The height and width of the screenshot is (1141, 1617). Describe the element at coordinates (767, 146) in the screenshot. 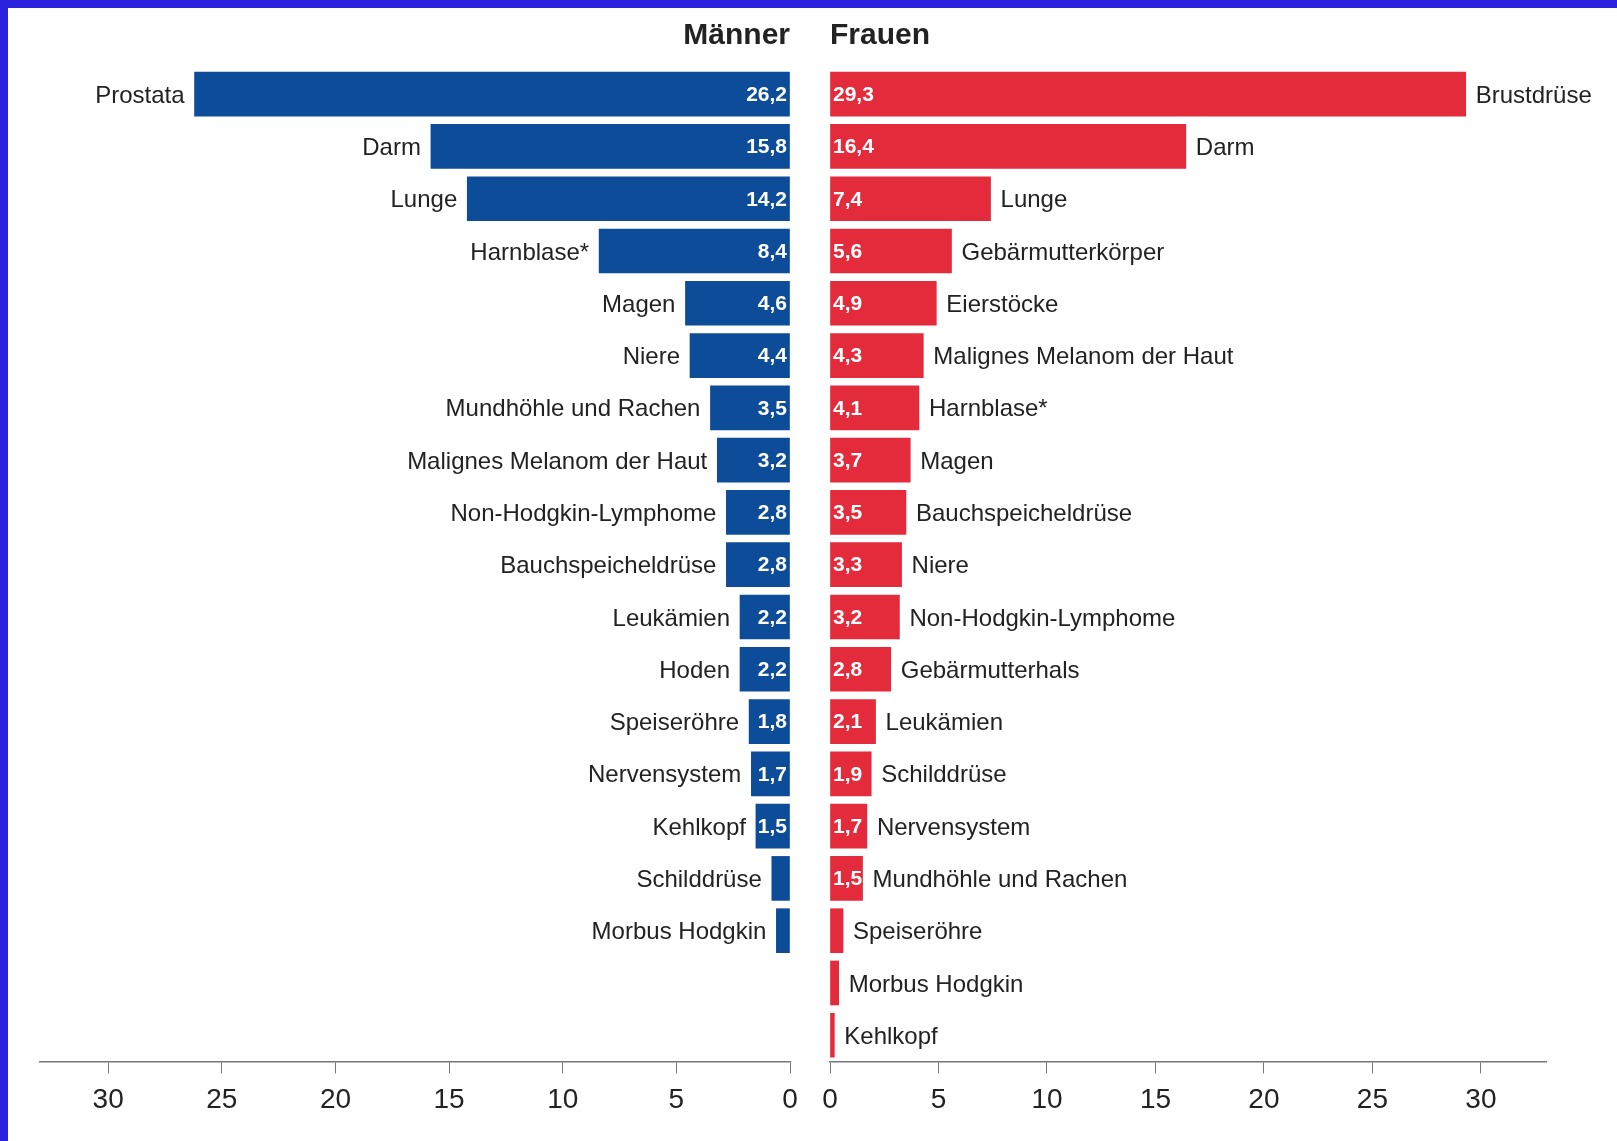

I see `data-label: 15,8` at that location.